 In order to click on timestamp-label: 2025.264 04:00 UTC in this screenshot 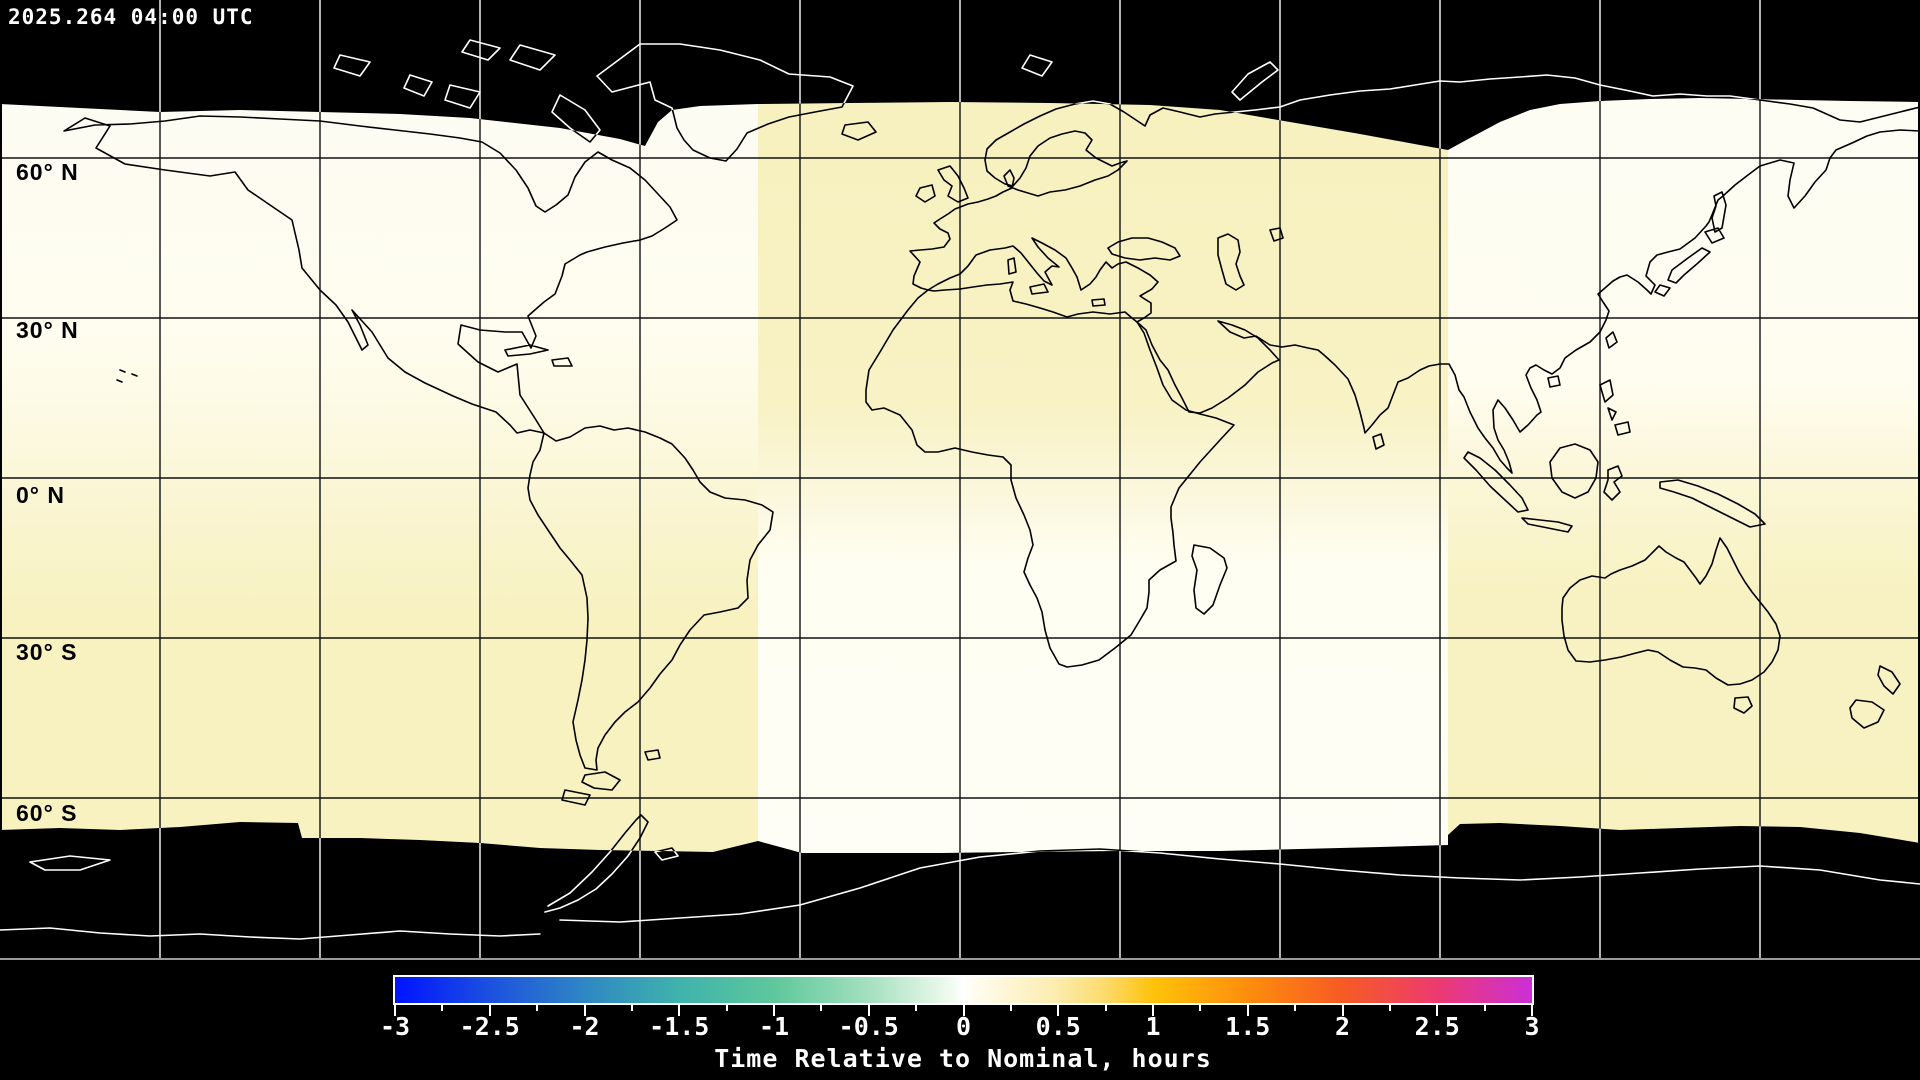, I will do `click(131, 17)`.